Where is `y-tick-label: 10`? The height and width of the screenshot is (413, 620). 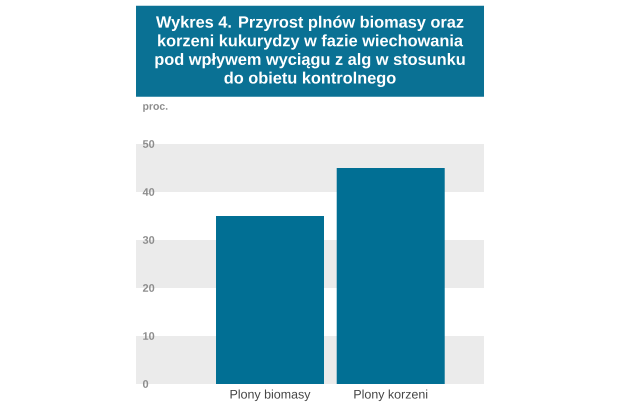 y-tick-label: 10 is located at coordinates (148, 336).